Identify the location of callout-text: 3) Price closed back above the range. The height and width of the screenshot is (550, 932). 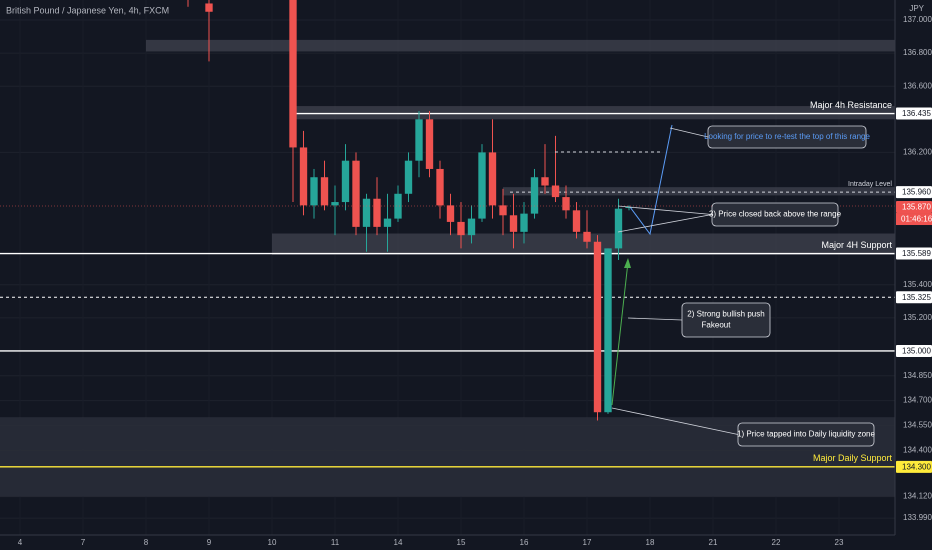
(775, 214).